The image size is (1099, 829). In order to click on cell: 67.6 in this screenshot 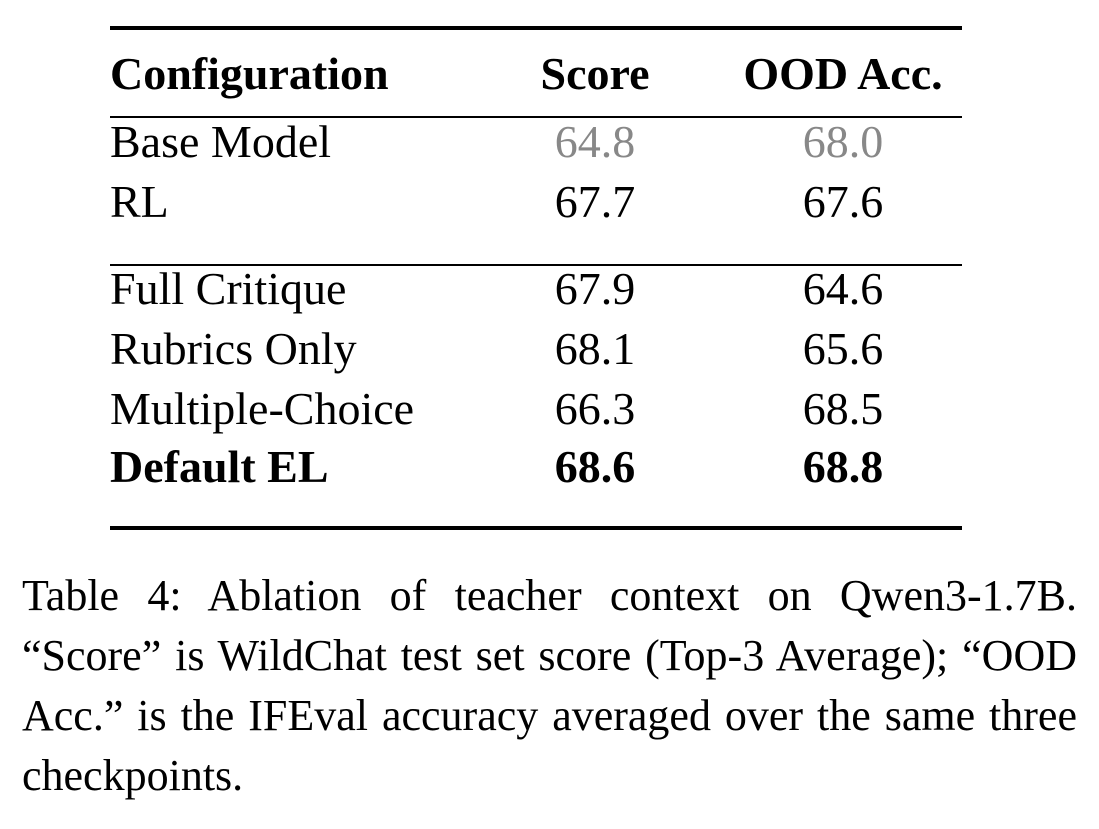, I will do `click(843, 201)`.